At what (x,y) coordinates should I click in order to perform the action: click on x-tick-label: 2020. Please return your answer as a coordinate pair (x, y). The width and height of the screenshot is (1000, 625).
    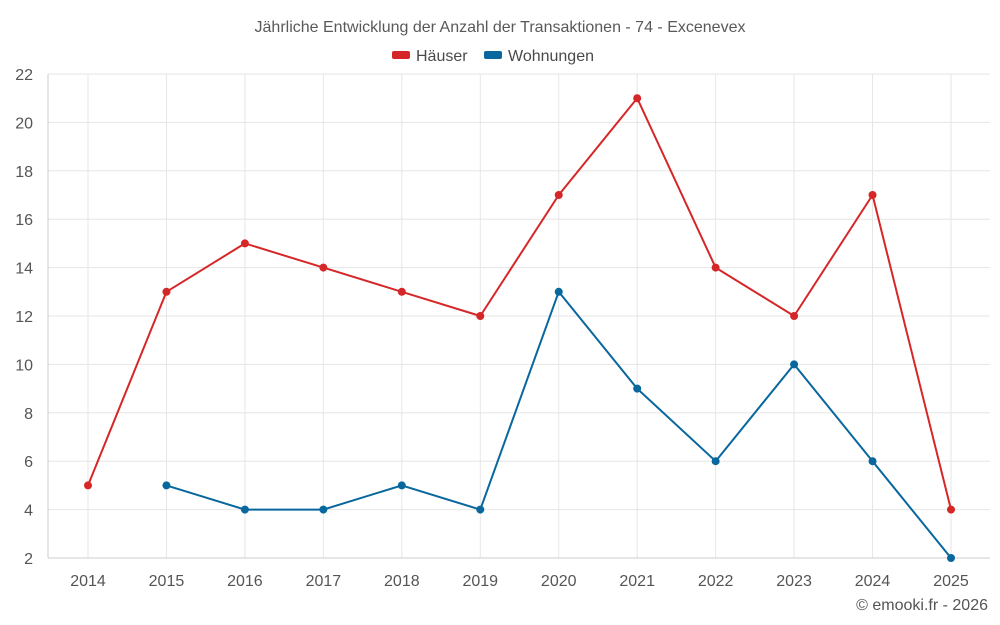
    Looking at the image, I should click on (559, 581).